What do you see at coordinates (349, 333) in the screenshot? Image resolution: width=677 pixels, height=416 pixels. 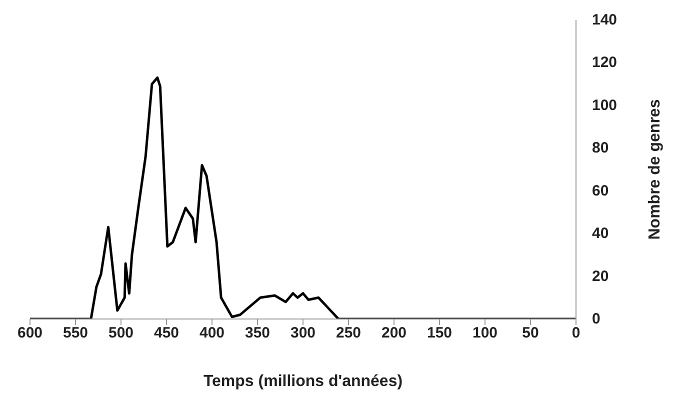 I see `x-tick-label: 250` at bounding box center [349, 333].